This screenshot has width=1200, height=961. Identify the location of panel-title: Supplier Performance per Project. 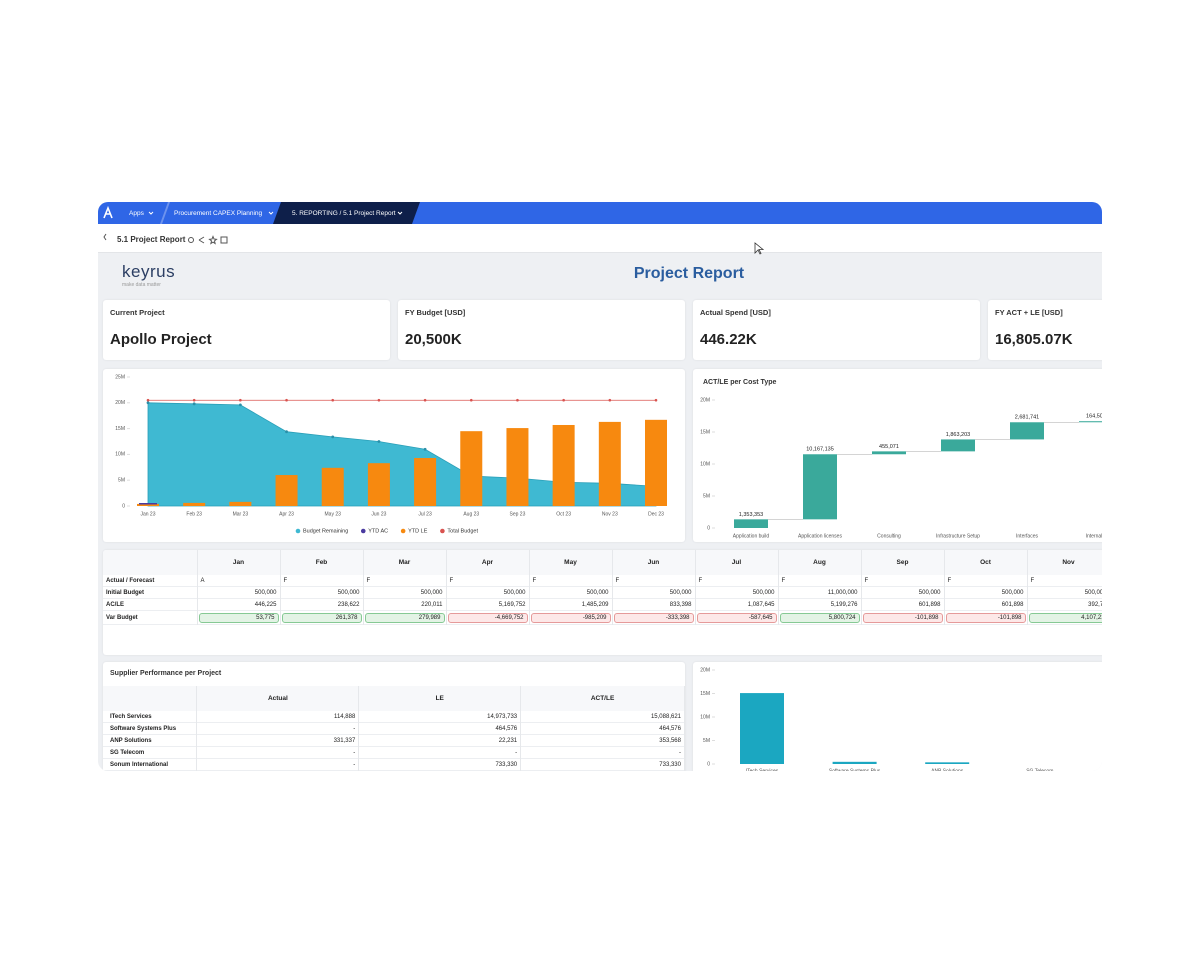
(166, 673).